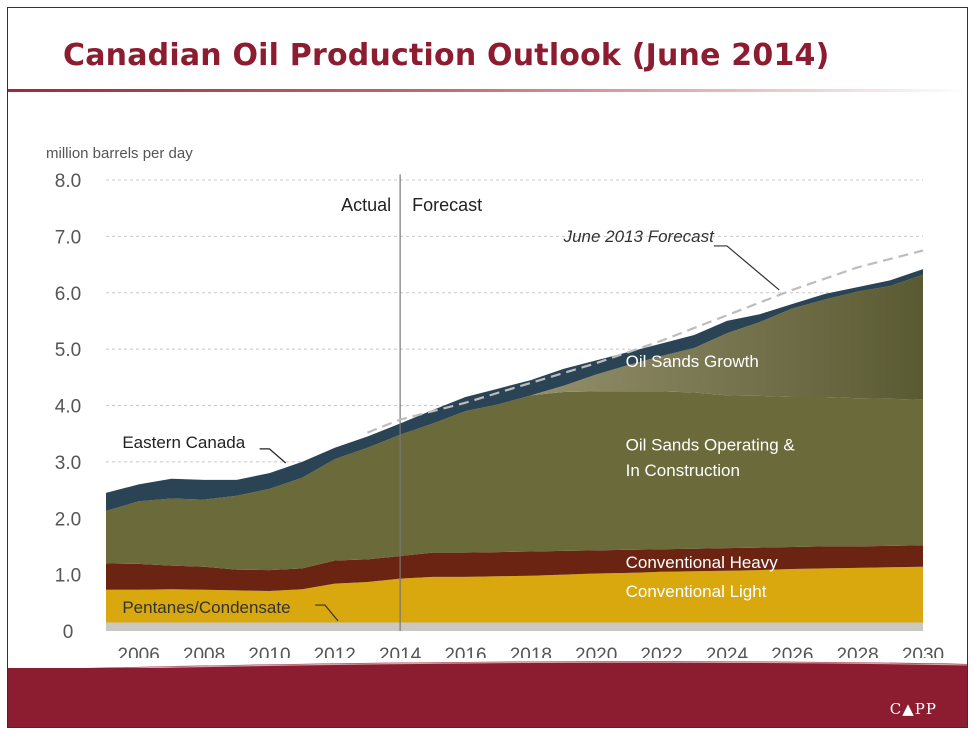 This screenshot has width=977, height=738. What do you see at coordinates (727, 651) in the screenshot?
I see `x-tick-label: 2024` at bounding box center [727, 651].